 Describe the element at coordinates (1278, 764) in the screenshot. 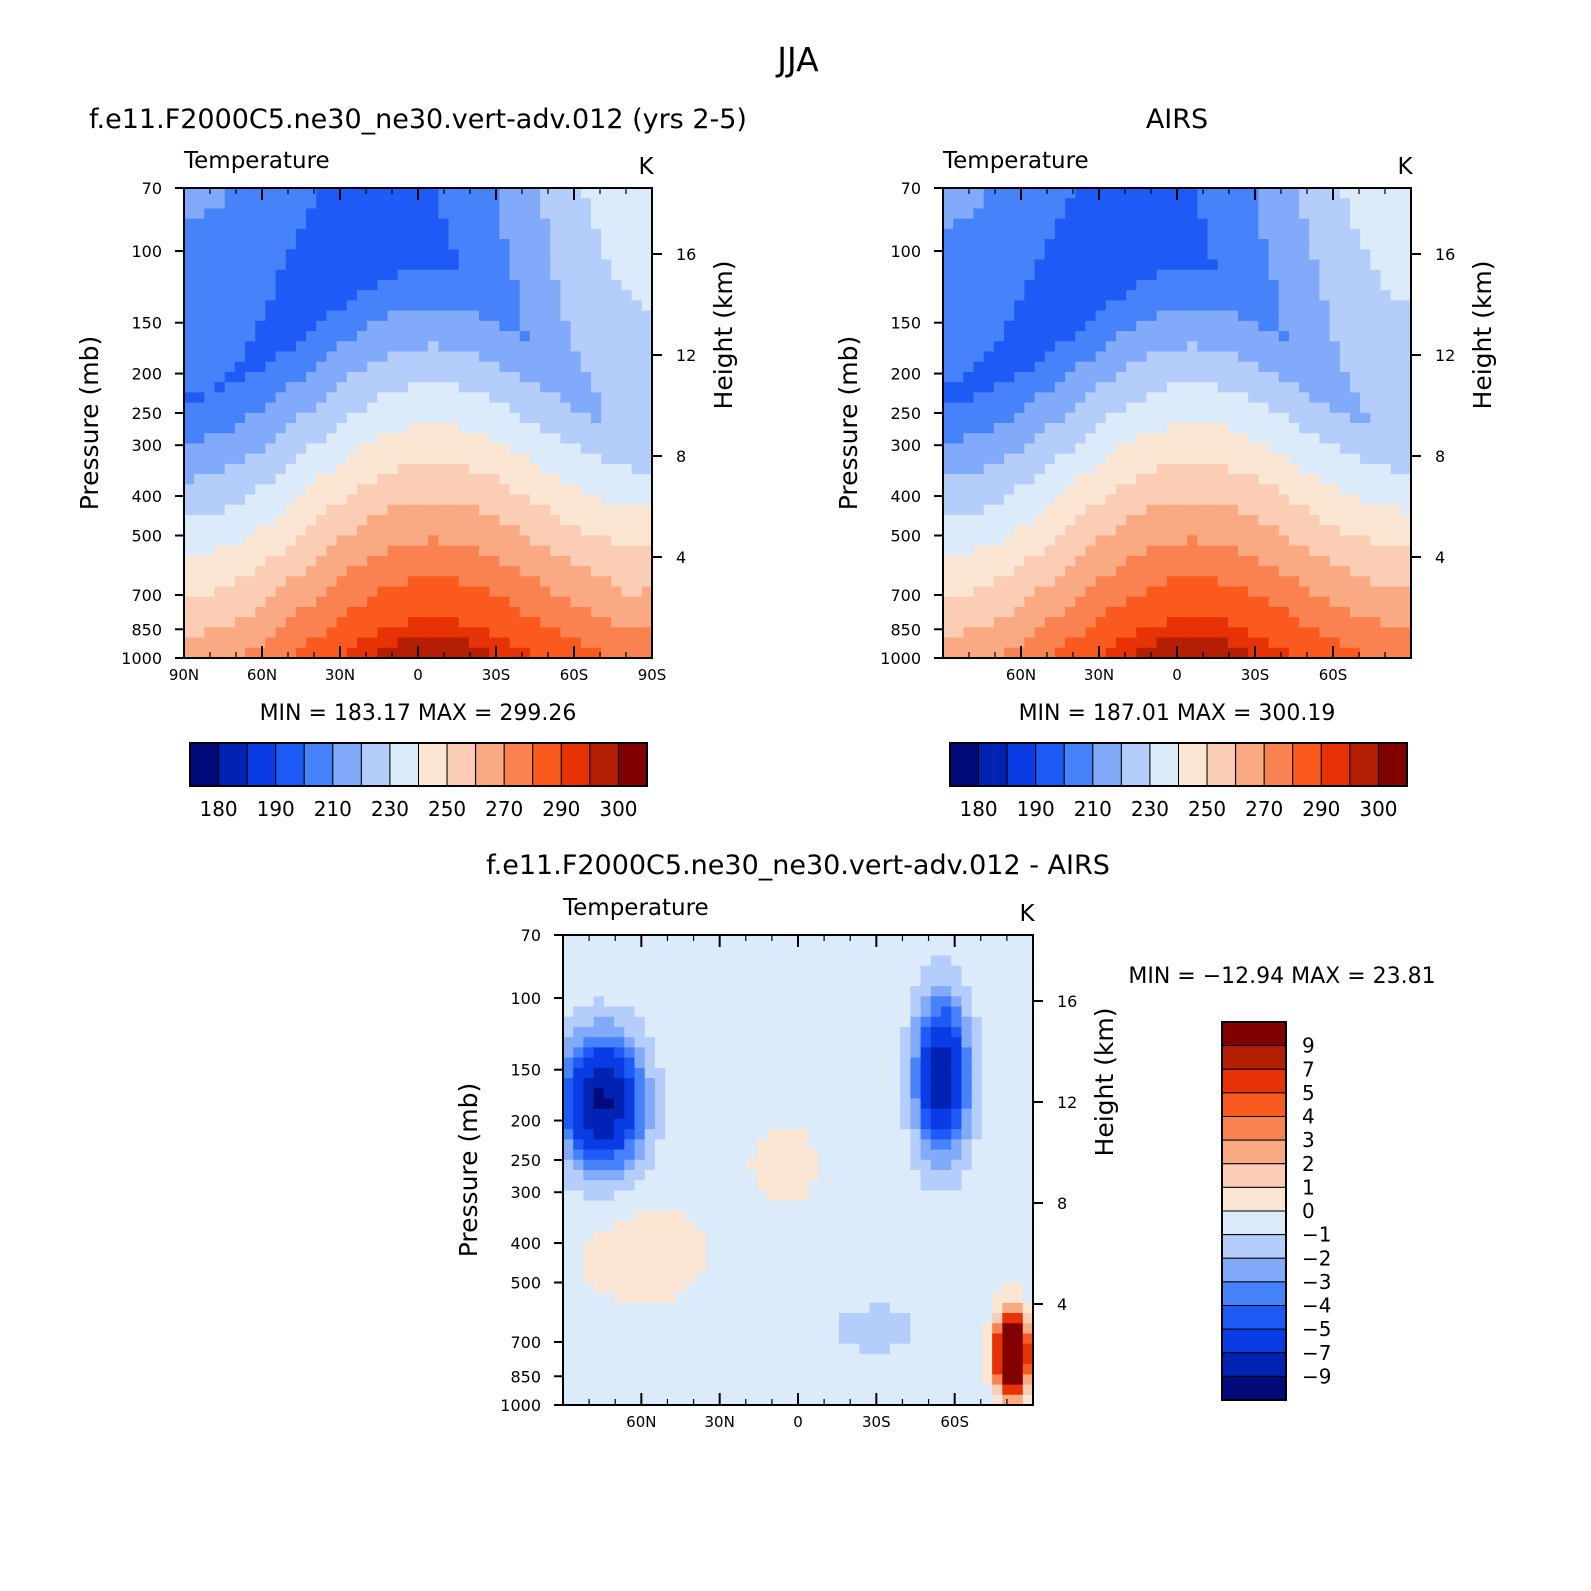

I see `panel-obs-cbar-box` at that location.